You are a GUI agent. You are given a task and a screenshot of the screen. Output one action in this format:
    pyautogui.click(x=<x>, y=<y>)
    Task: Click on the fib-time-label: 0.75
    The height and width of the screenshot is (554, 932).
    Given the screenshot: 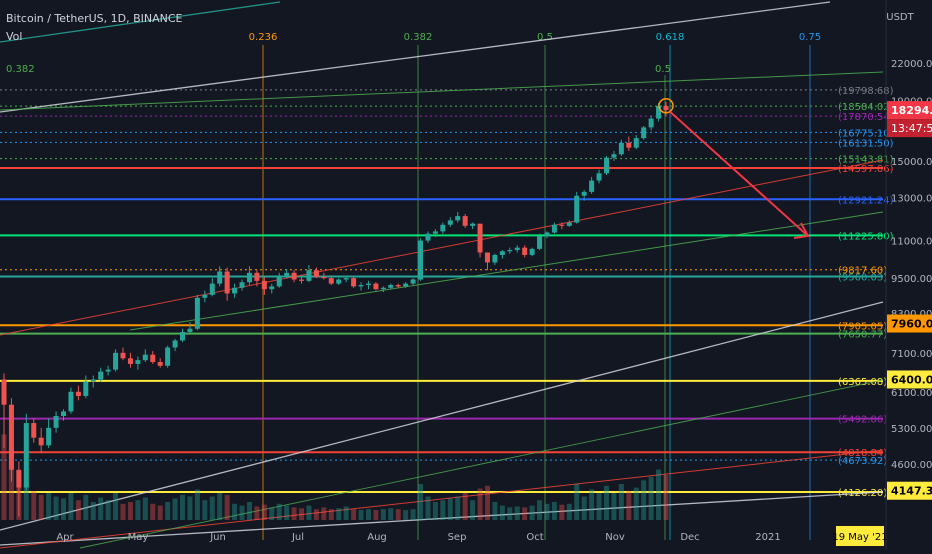 What is the action you would take?
    pyautogui.click(x=810, y=37)
    